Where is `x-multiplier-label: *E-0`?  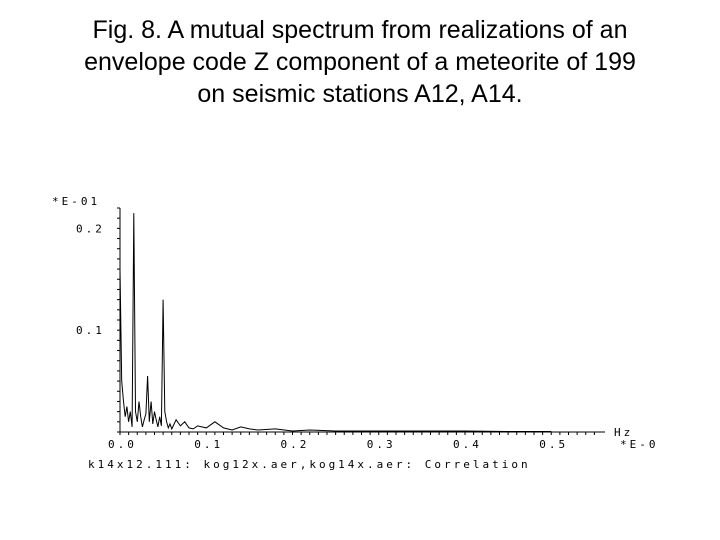
x-multiplier-label: *E-0 is located at coordinates (639, 444).